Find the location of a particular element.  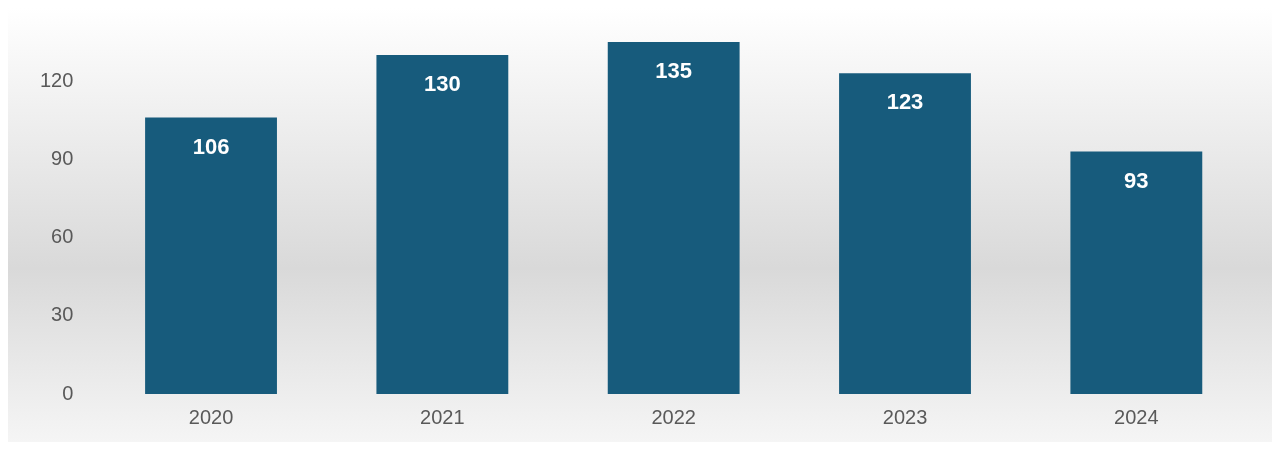

data-label: 130 is located at coordinates (442, 84).